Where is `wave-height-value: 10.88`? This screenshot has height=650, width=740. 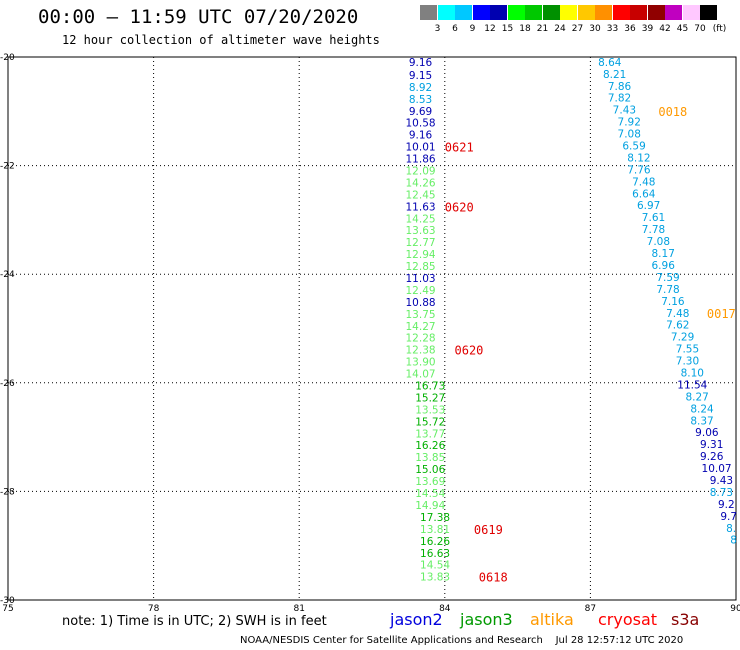
wave-height-value: 10.88 is located at coordinates (421, 303).